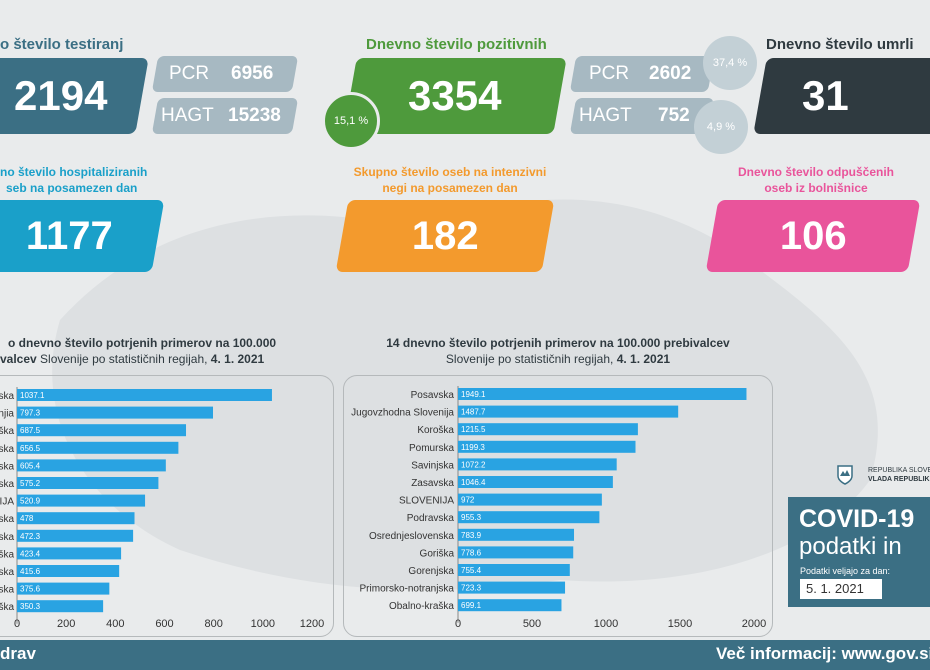 The height and width of the screenshot is (670, 930). What do you see at coordinates (609, 73) in the screenshot?
I see `positive-pcr-label: PCR` at bounding box center [609, 73].